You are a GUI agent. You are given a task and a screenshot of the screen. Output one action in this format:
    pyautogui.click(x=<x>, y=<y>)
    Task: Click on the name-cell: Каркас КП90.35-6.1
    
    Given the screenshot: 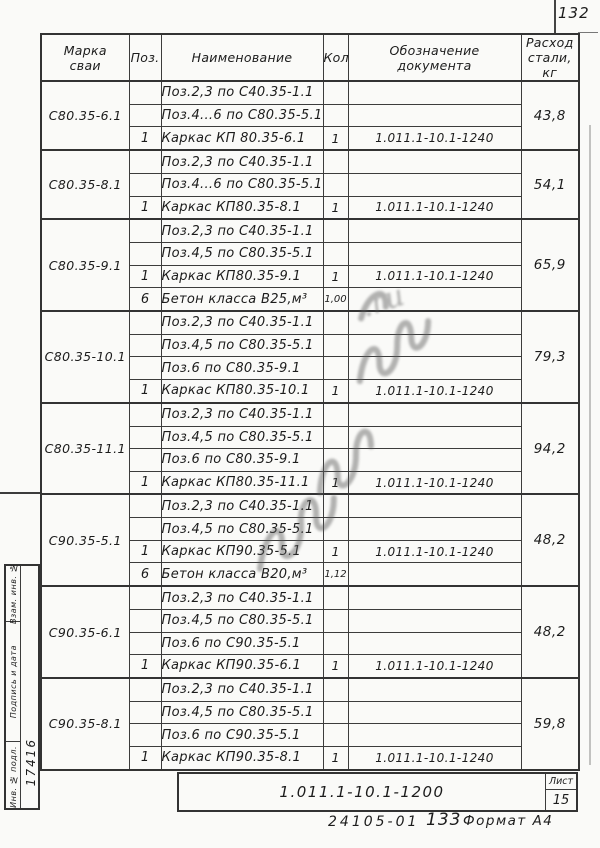 What is the action you would take?
    pyautogui.click(x=242, y=666)
    